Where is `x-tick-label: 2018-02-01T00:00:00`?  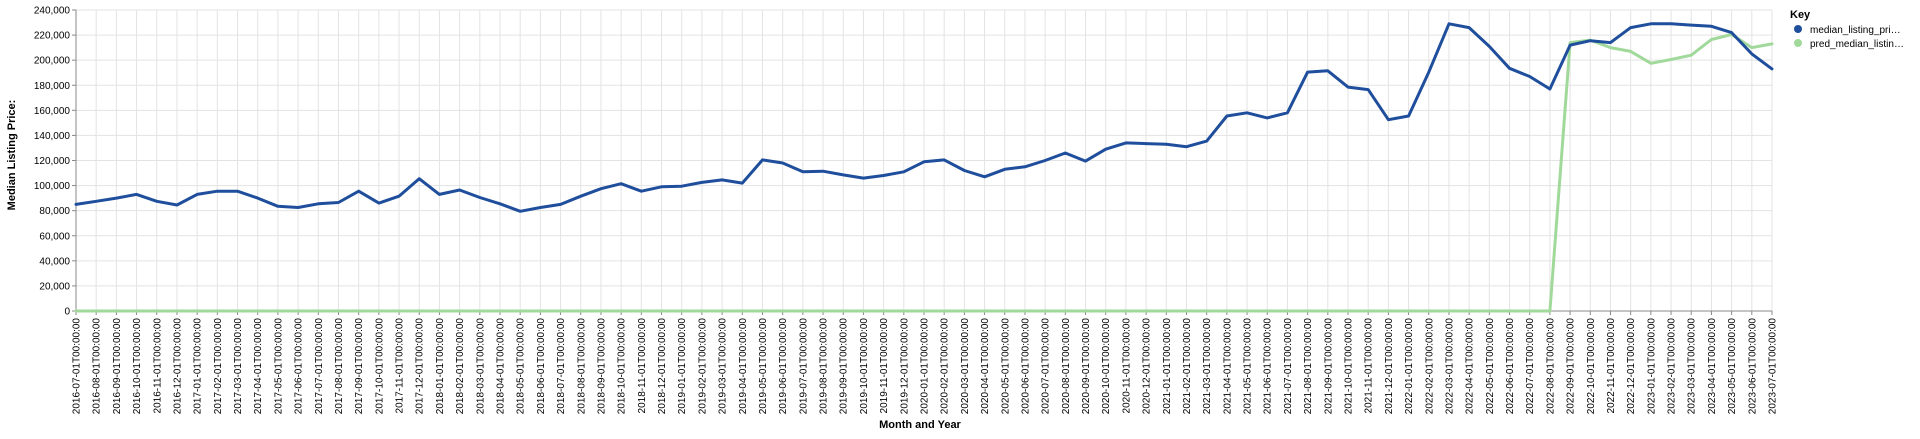
x-tick-label: 2018-02-01T00:00:00 is located at coordinates (460, 366).